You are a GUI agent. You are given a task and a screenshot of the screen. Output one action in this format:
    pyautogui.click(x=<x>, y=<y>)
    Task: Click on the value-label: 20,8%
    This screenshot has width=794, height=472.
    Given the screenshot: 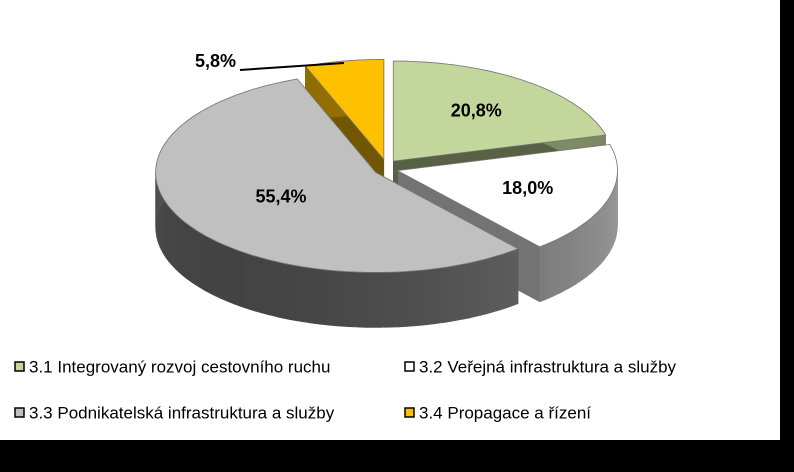 What is the action you would take?
    pyautogui.click(x=476, y=111)
    